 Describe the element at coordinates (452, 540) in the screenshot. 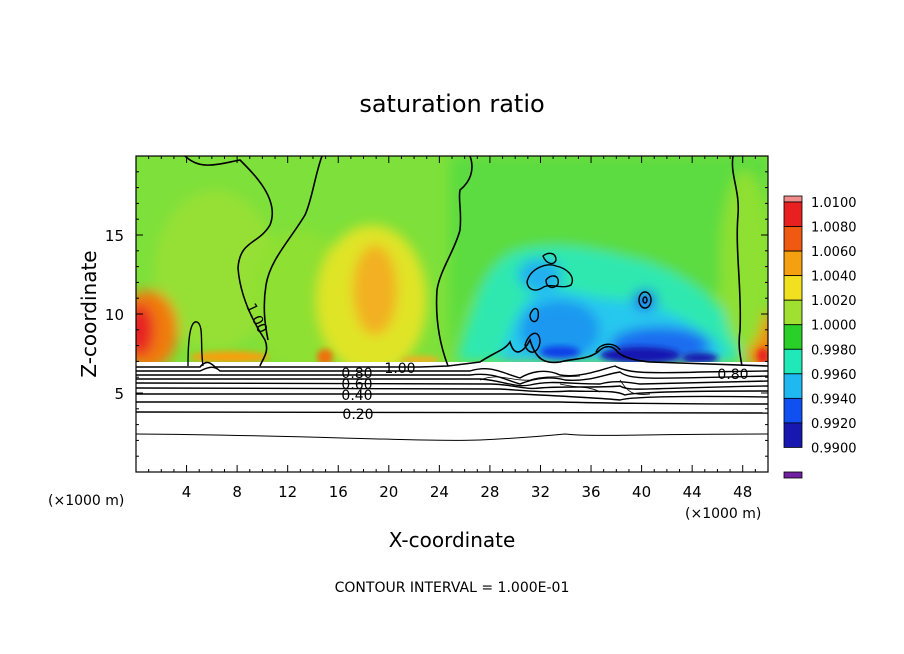

I see `x-axis-label: X-coordinate` at that location.